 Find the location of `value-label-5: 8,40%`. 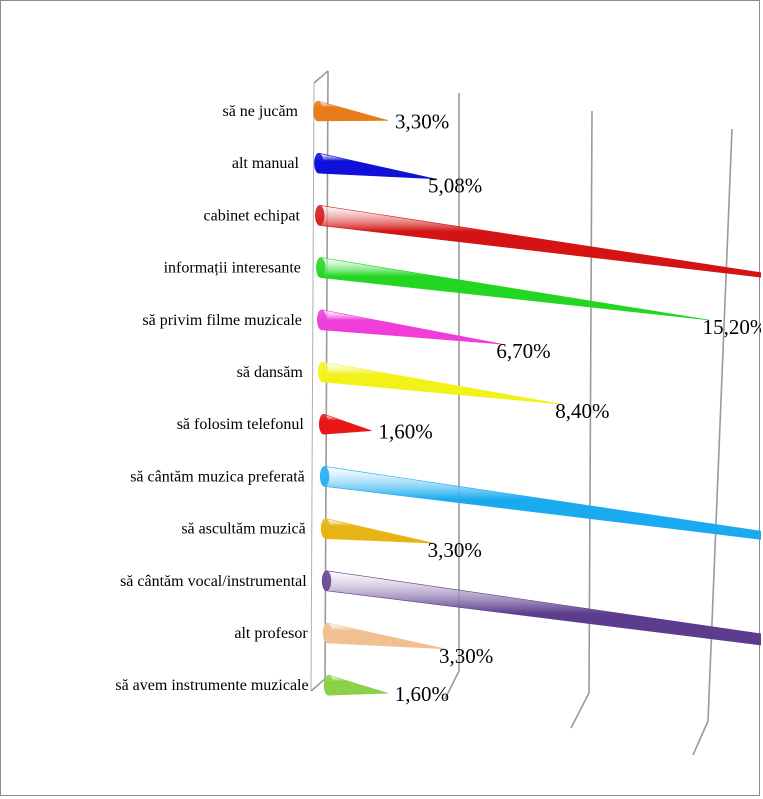

value-label-5: 8,40% is located at coordinates (582, 411).